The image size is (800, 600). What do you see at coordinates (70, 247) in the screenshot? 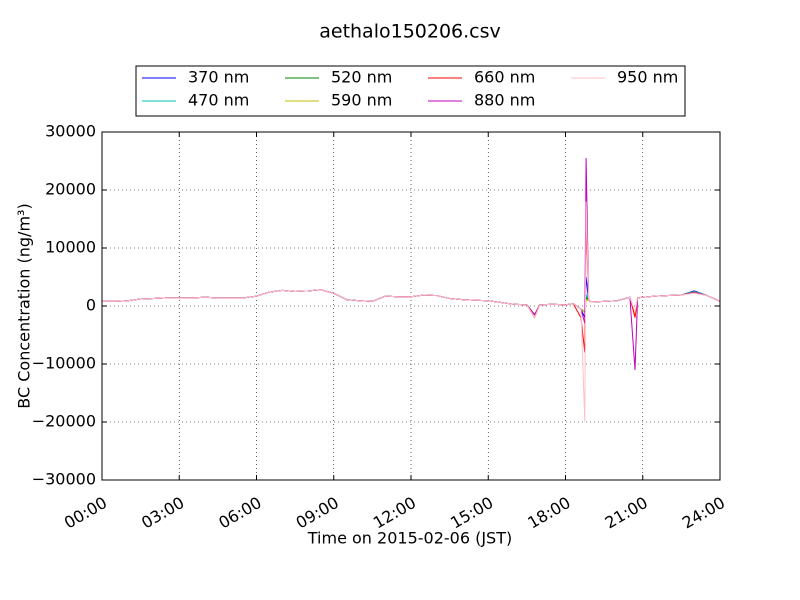
I see `y-tick-label: 10000` at bounding box center [70, 247].